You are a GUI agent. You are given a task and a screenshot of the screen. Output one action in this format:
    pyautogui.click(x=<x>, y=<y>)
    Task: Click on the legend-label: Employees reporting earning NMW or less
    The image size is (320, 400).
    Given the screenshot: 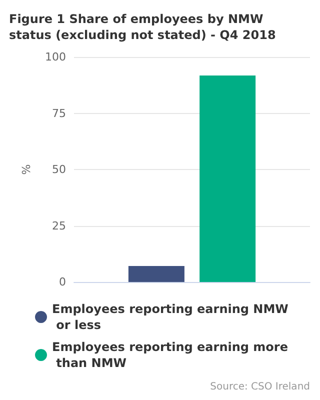 What is the action you would take?
    pyautogui.click(x=170, y=317)
    